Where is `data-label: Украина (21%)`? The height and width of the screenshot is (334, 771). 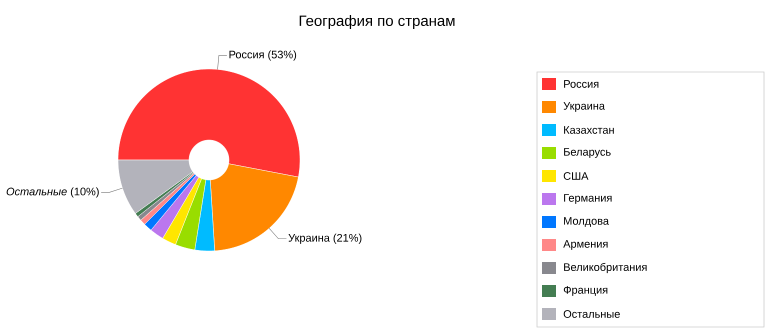 data-label: Украина (21%) is located at coordinates (325, 239).